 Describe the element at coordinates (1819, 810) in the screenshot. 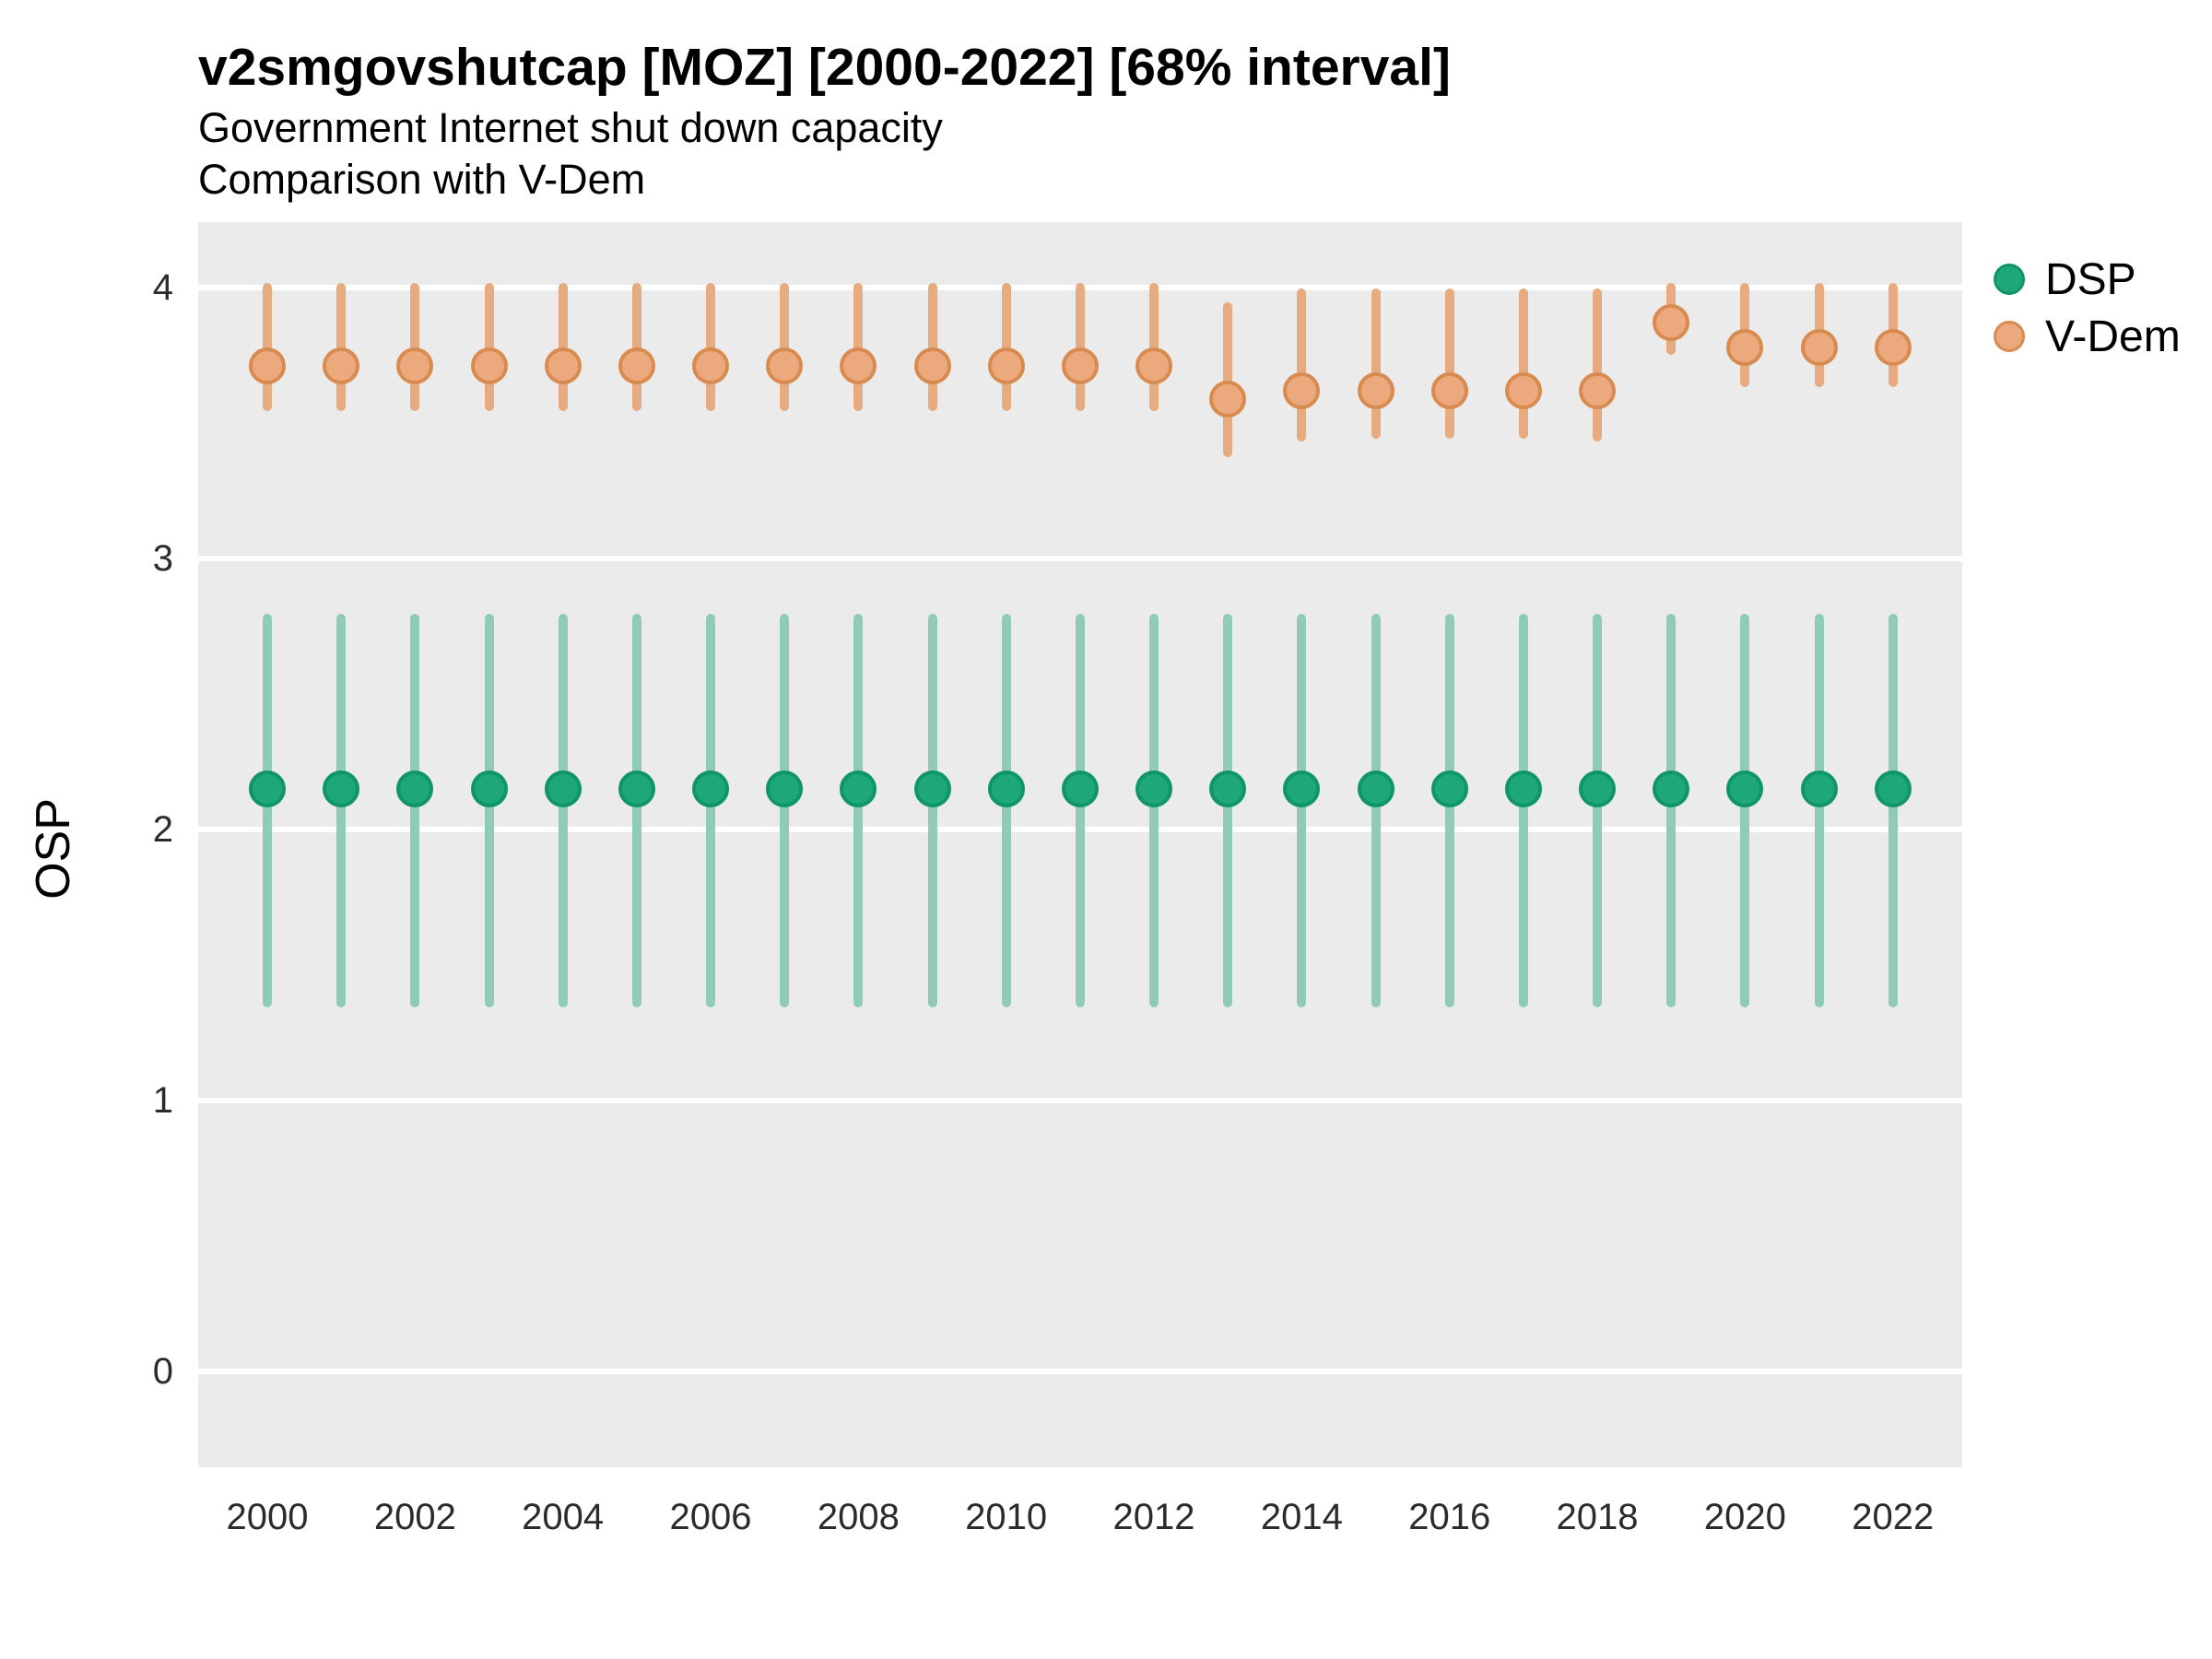

I see `dsp-interval-bar-2021` at that location.